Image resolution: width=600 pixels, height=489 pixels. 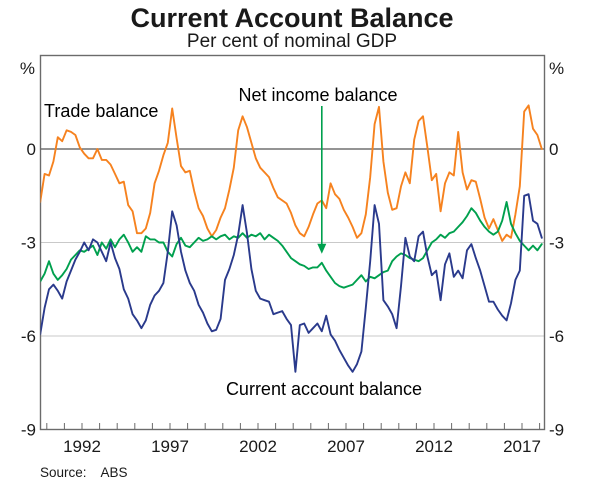 What do you see at coordinates (557, 68) in the screenshot?
I see `y-axis-unit-right: %` at bounding box center [557, 68].